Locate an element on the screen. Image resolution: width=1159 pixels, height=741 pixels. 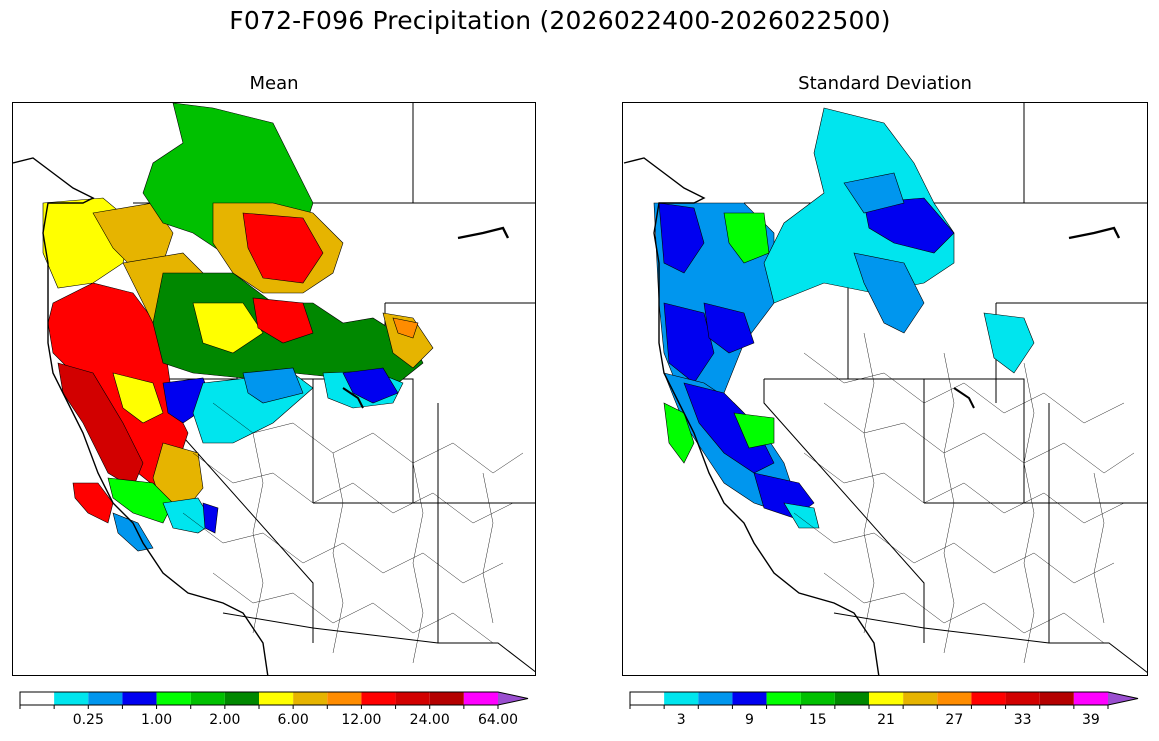
mean-colorbar-tick-label: 1.00 is located at coordinates (156, 720).